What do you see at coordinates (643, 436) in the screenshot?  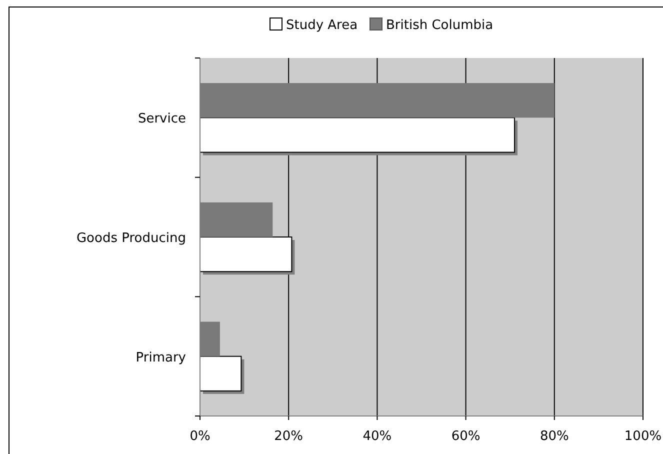 I see `x-tick-label: 100%` at bounding box center [643, 436].